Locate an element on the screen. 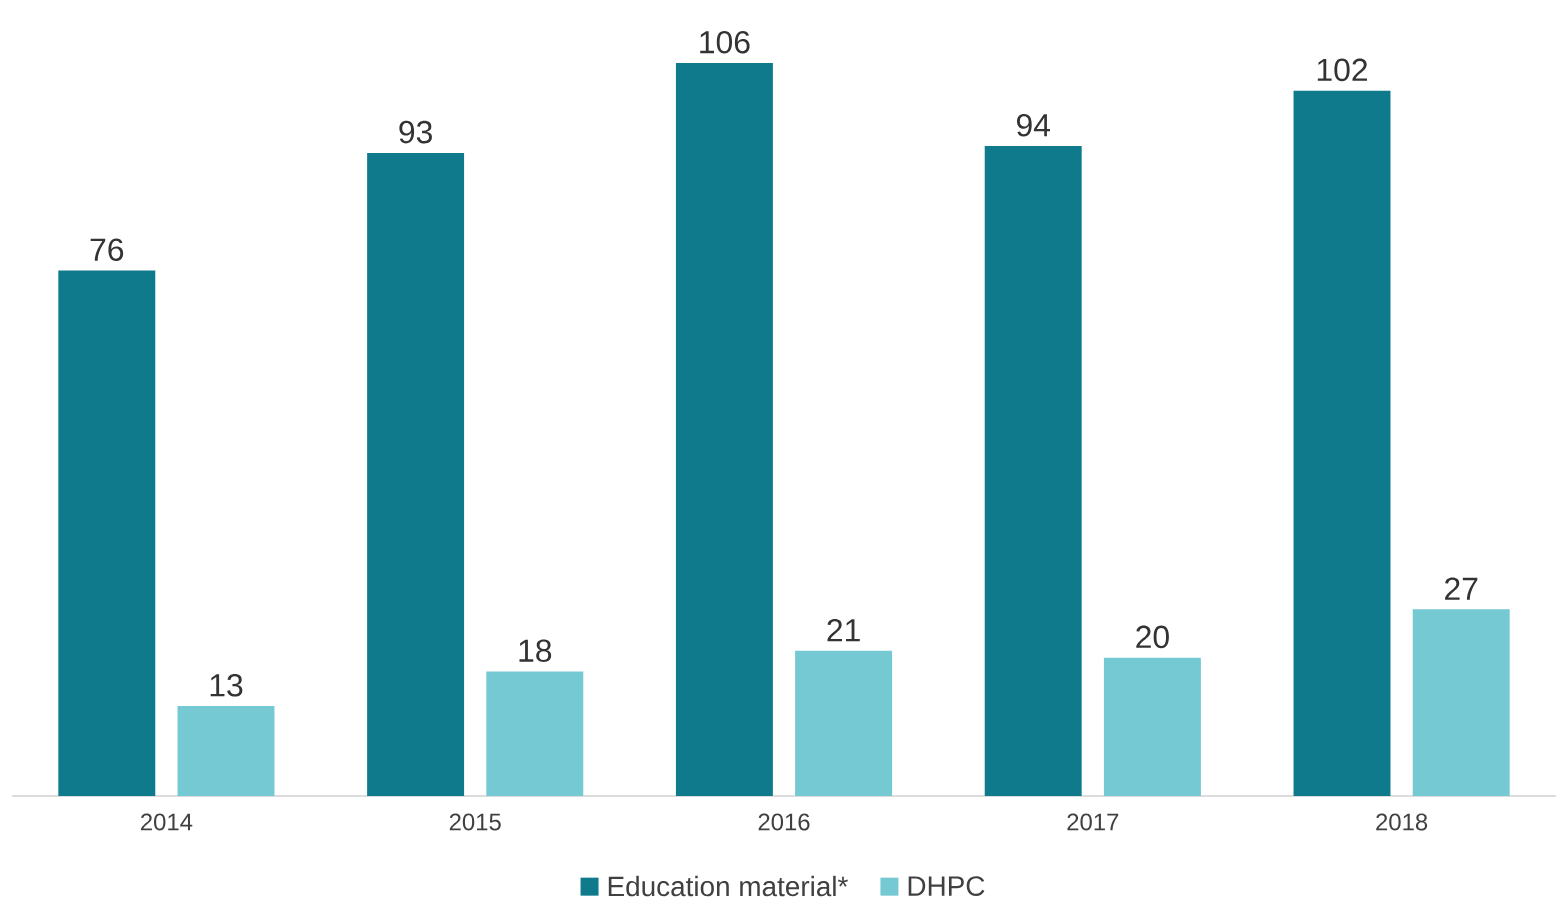  legend-label: DHPC is located at coordinates (946, 886).